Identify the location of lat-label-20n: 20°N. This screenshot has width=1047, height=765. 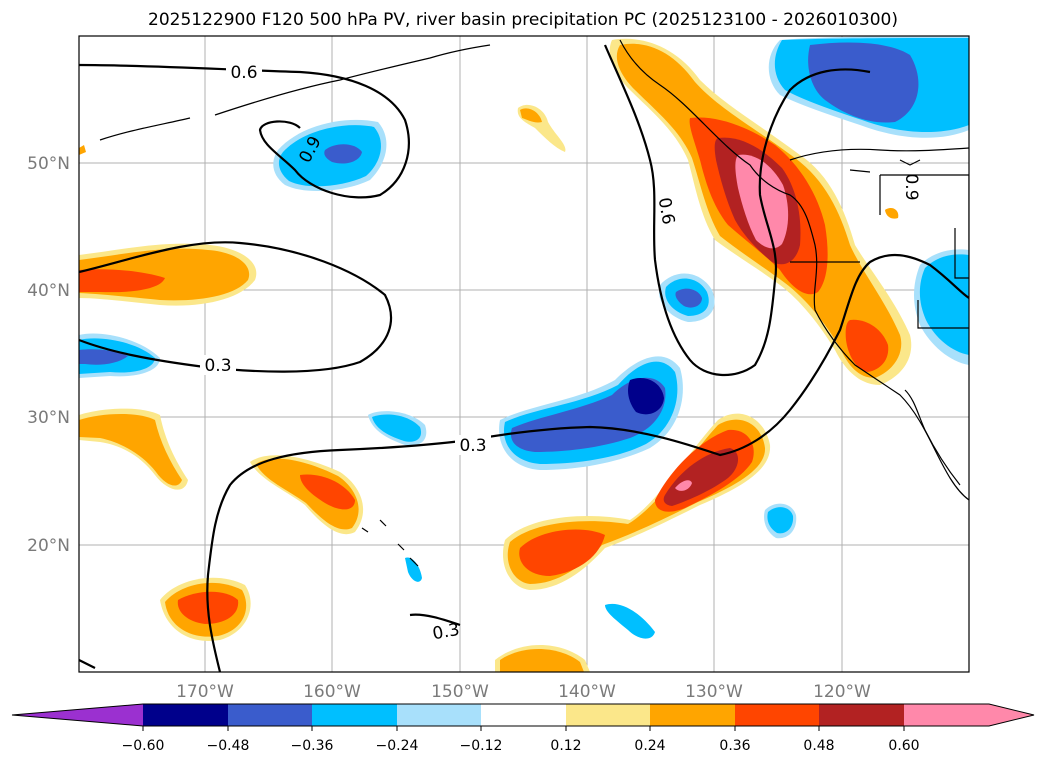
(48, 546).